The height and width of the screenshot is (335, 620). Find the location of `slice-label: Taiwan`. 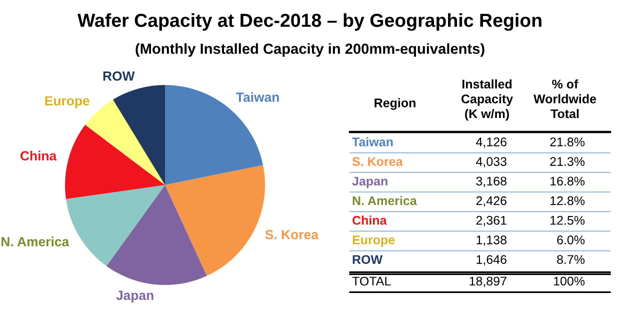

slice-label: Taiwan is located at coordinates (257, 97).